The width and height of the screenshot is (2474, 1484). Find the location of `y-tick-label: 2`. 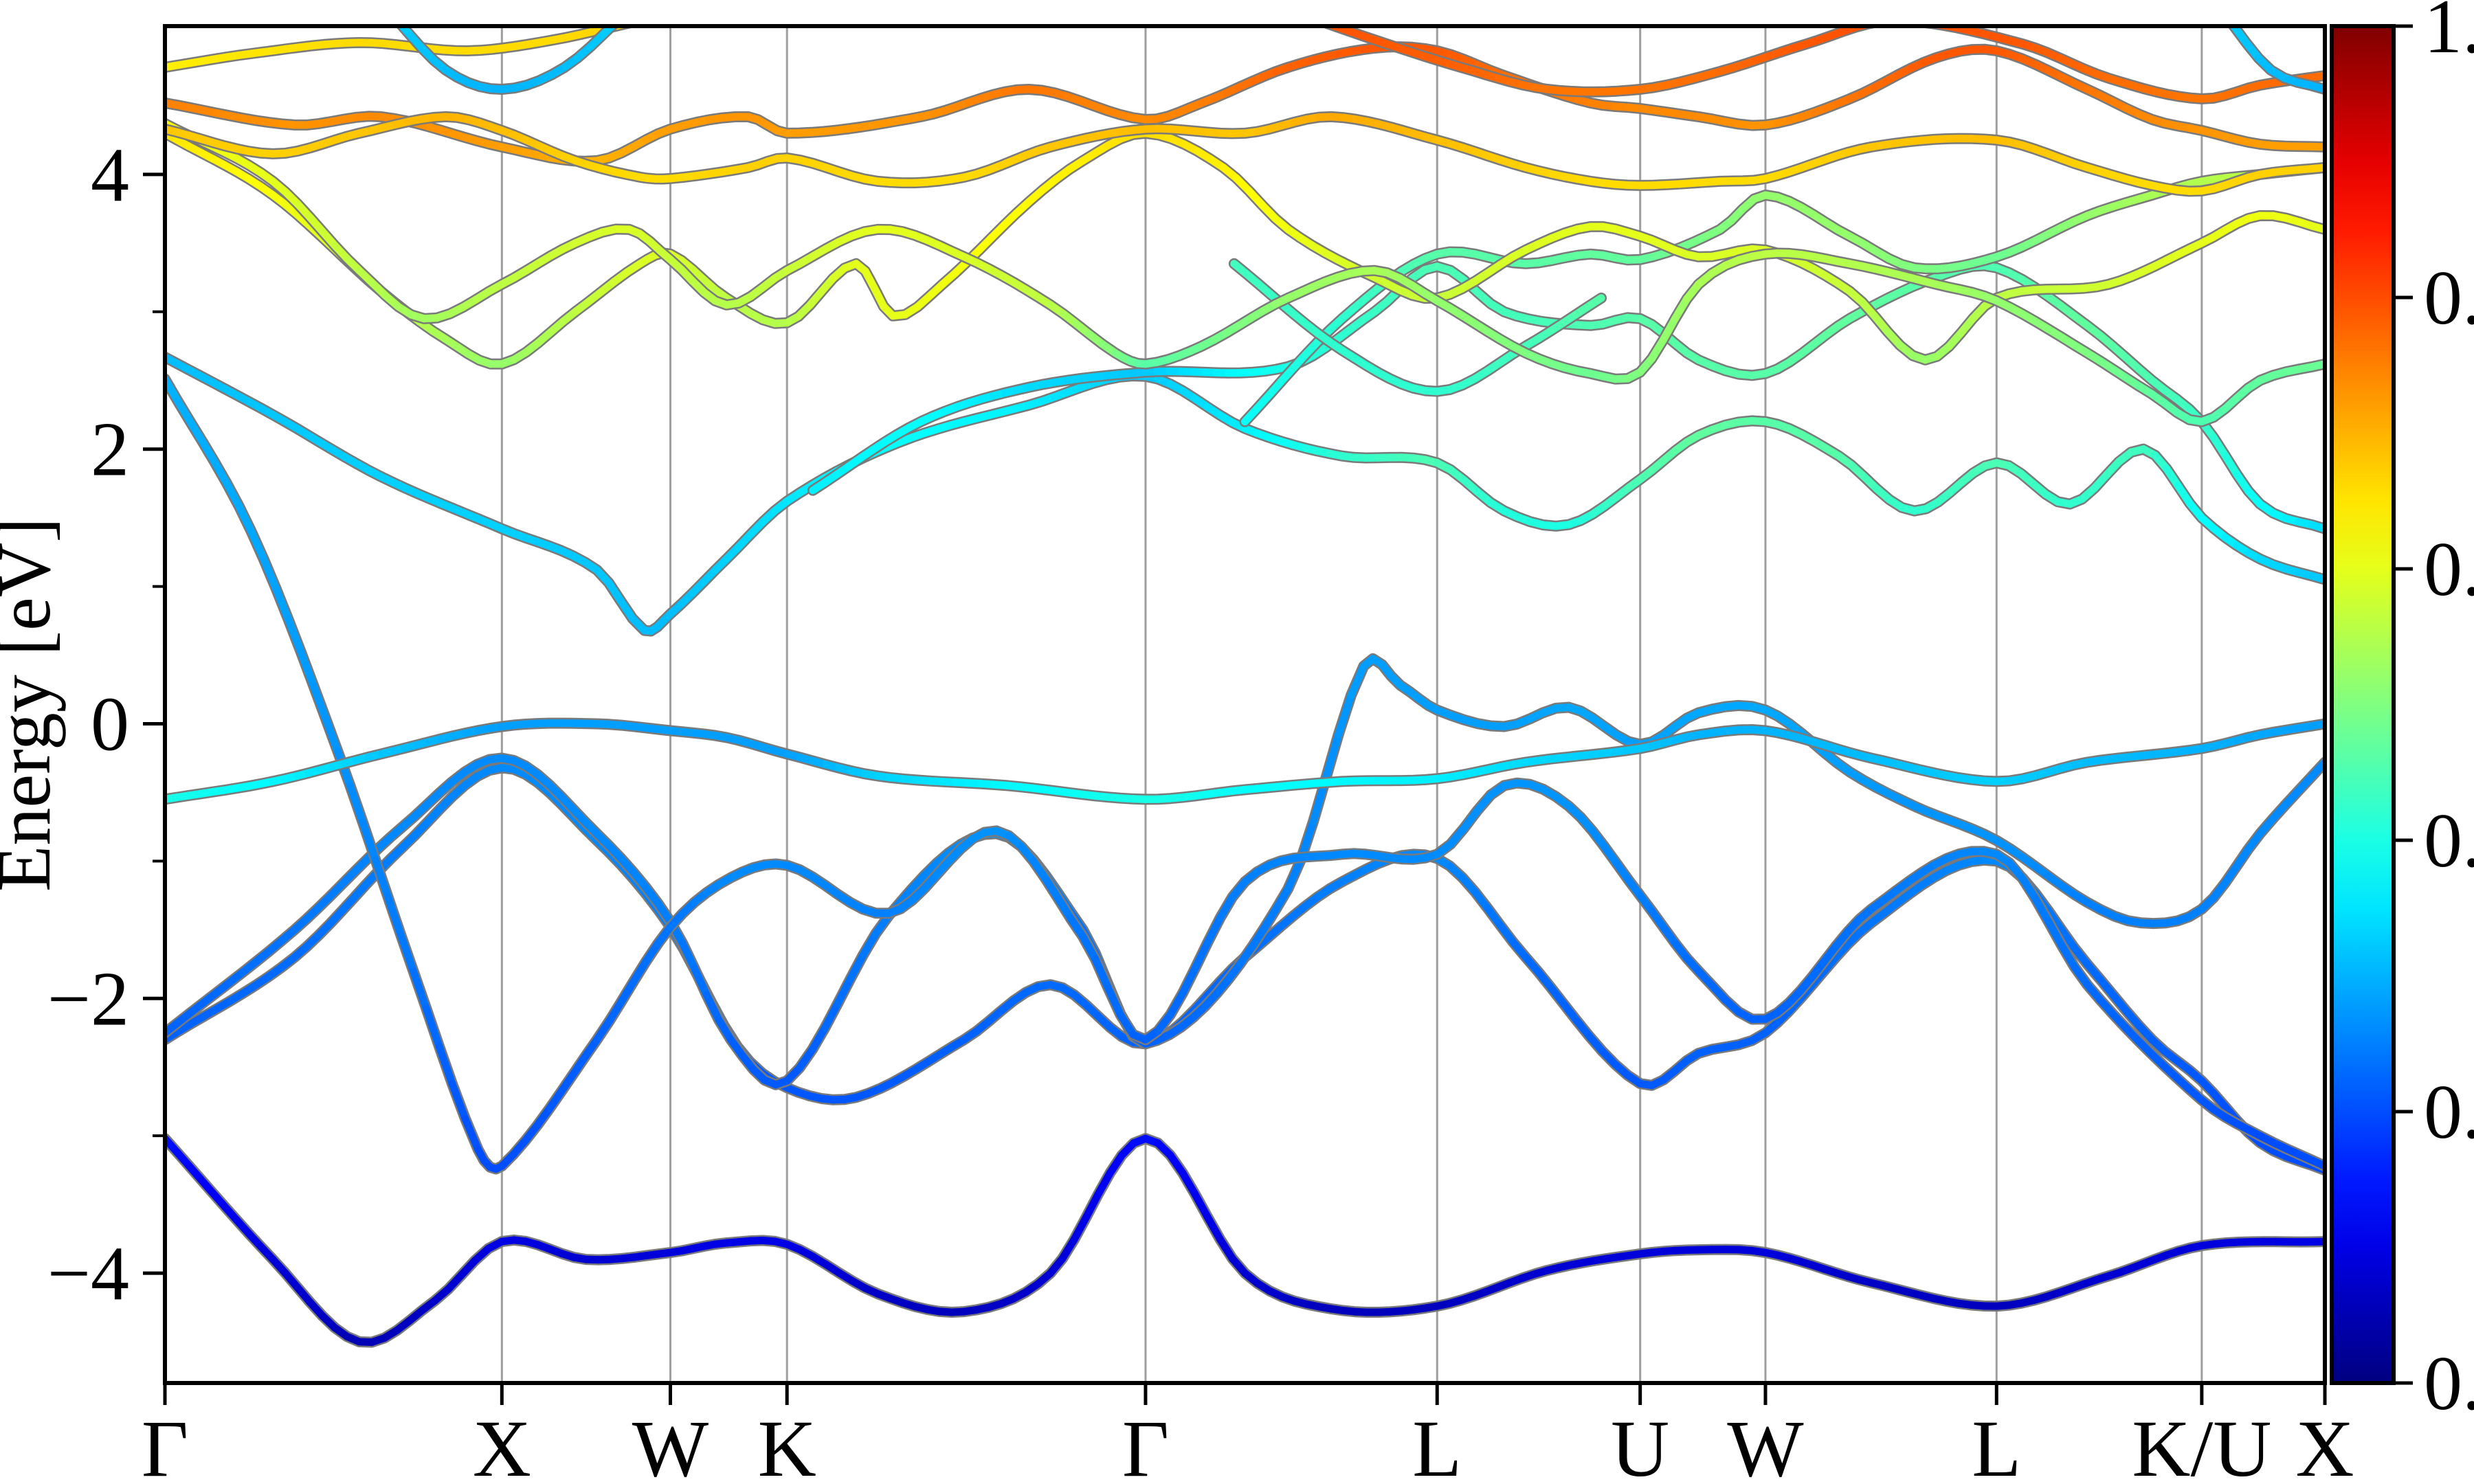

y-tick-label: 2 is located at coordinates (110, 450).